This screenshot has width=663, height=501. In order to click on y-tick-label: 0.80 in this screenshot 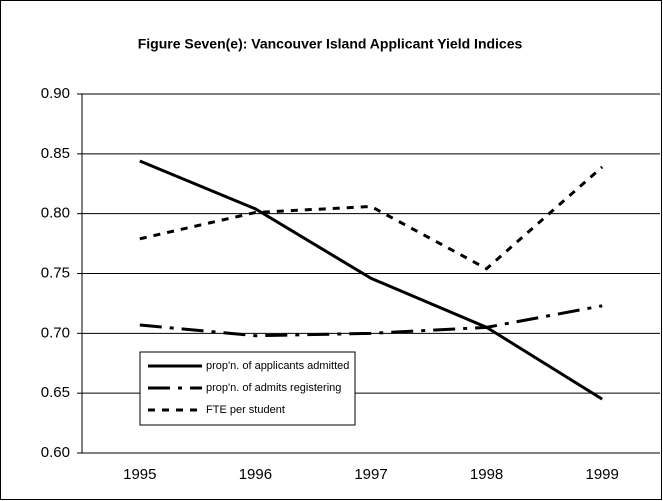, I will do `click(55, 213)`.